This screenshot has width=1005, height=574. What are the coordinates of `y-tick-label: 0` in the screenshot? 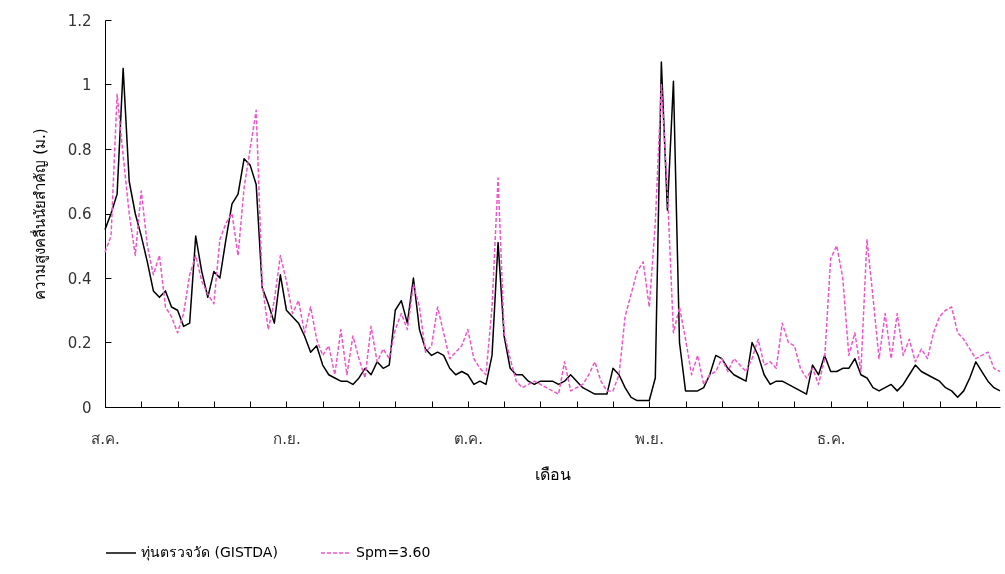 It's located at (86, 407).